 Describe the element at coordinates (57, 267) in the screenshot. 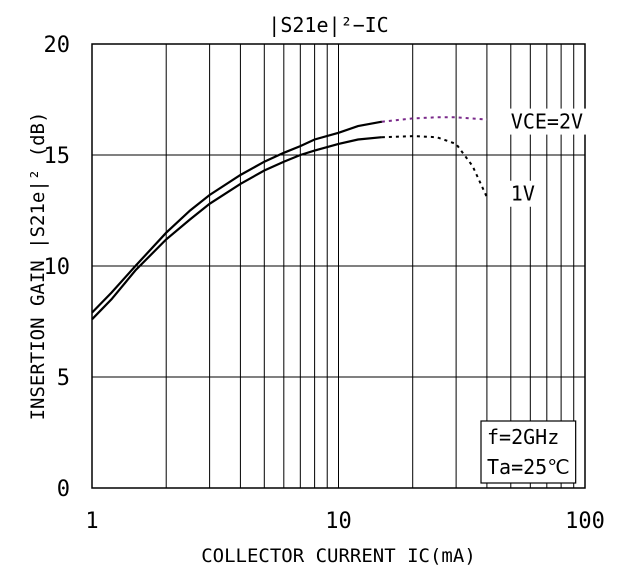

I see `y-tick-label: 10` at that location.